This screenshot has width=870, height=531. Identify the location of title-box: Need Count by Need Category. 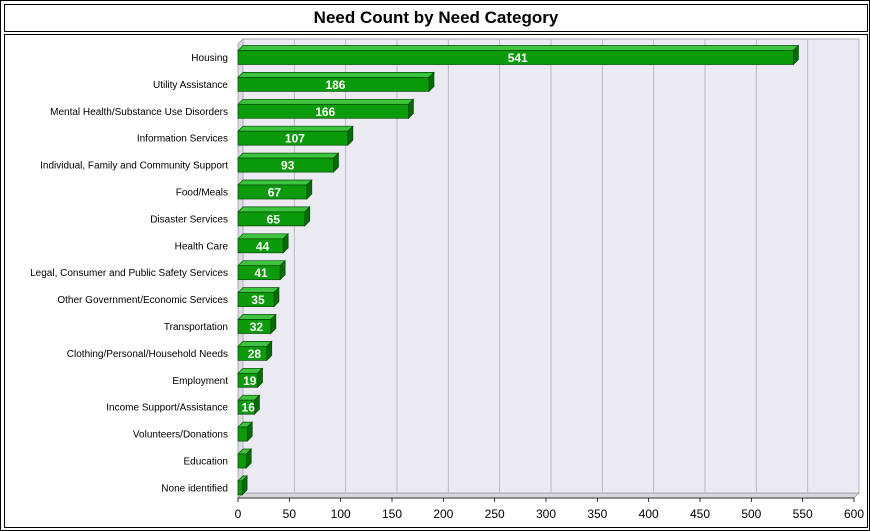
(436, 18).